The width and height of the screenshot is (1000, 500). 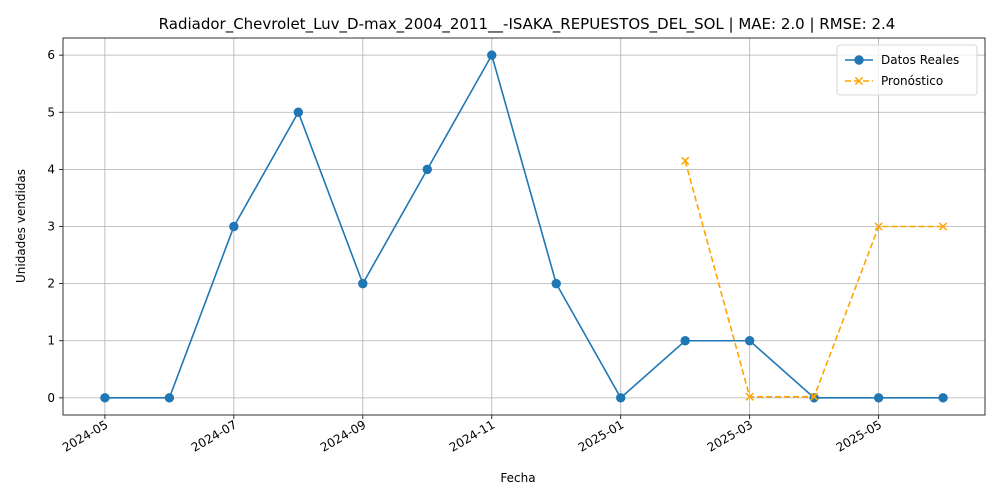 What do you see at coordinates (51, 169) in the screenshot?
I see `y-tick-label: 4` at bounding box center [51, 169].